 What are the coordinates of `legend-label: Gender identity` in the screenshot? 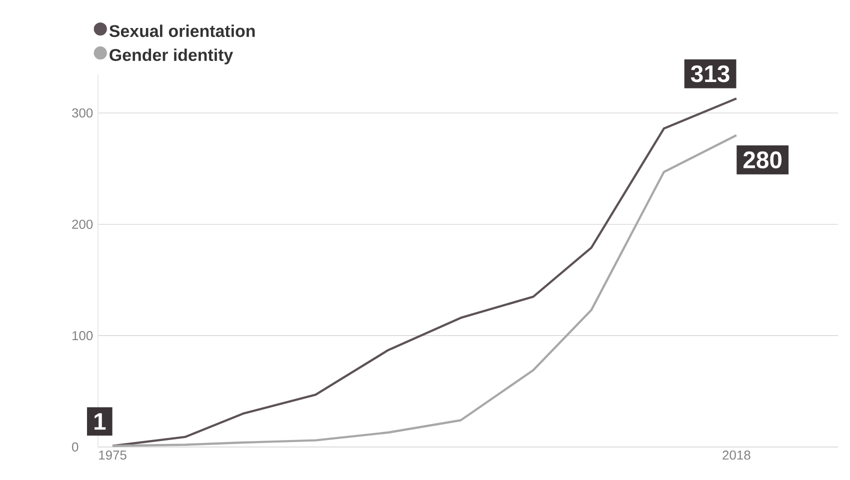 It's located at (172, 56).